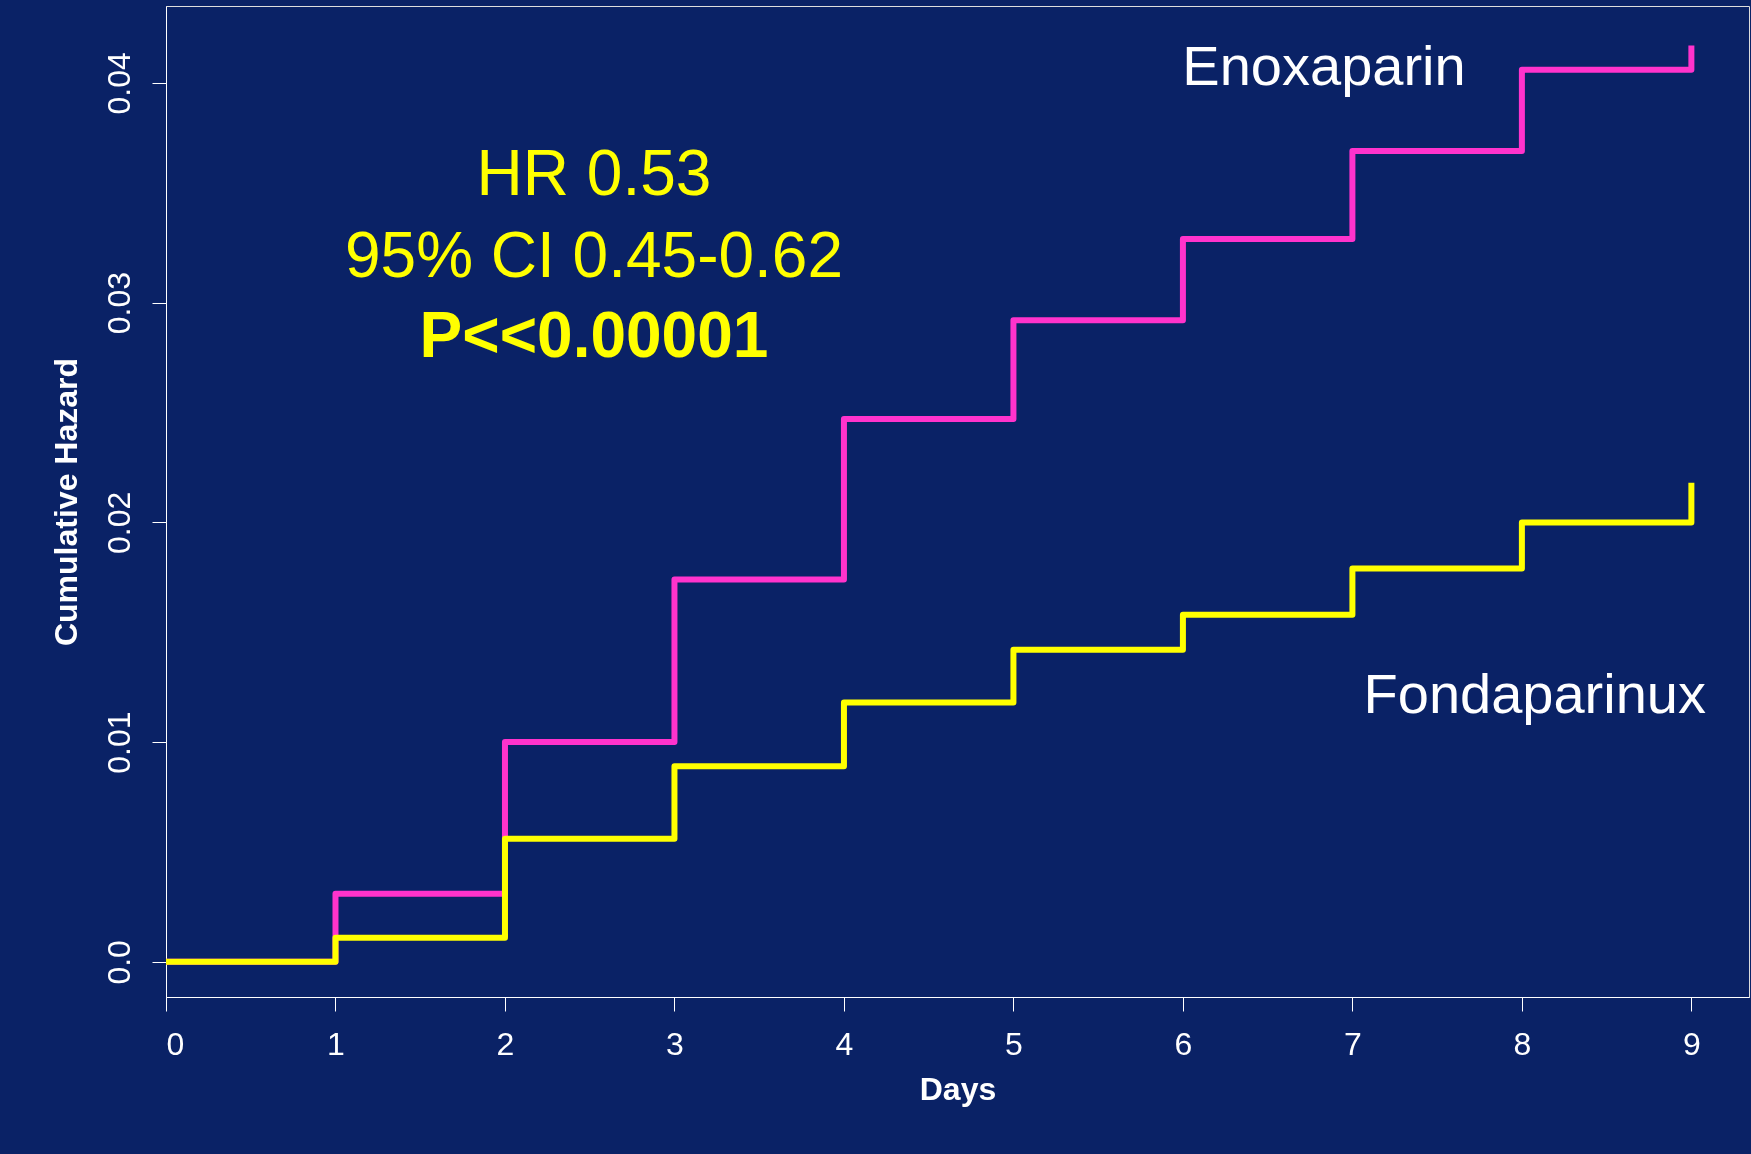 Image resolution: width=1751 pixels, height=1154 pixels. Describe the element at coordinates (1522, 1043) in the screenshot. I see `x-tick-label: 8` at that location.